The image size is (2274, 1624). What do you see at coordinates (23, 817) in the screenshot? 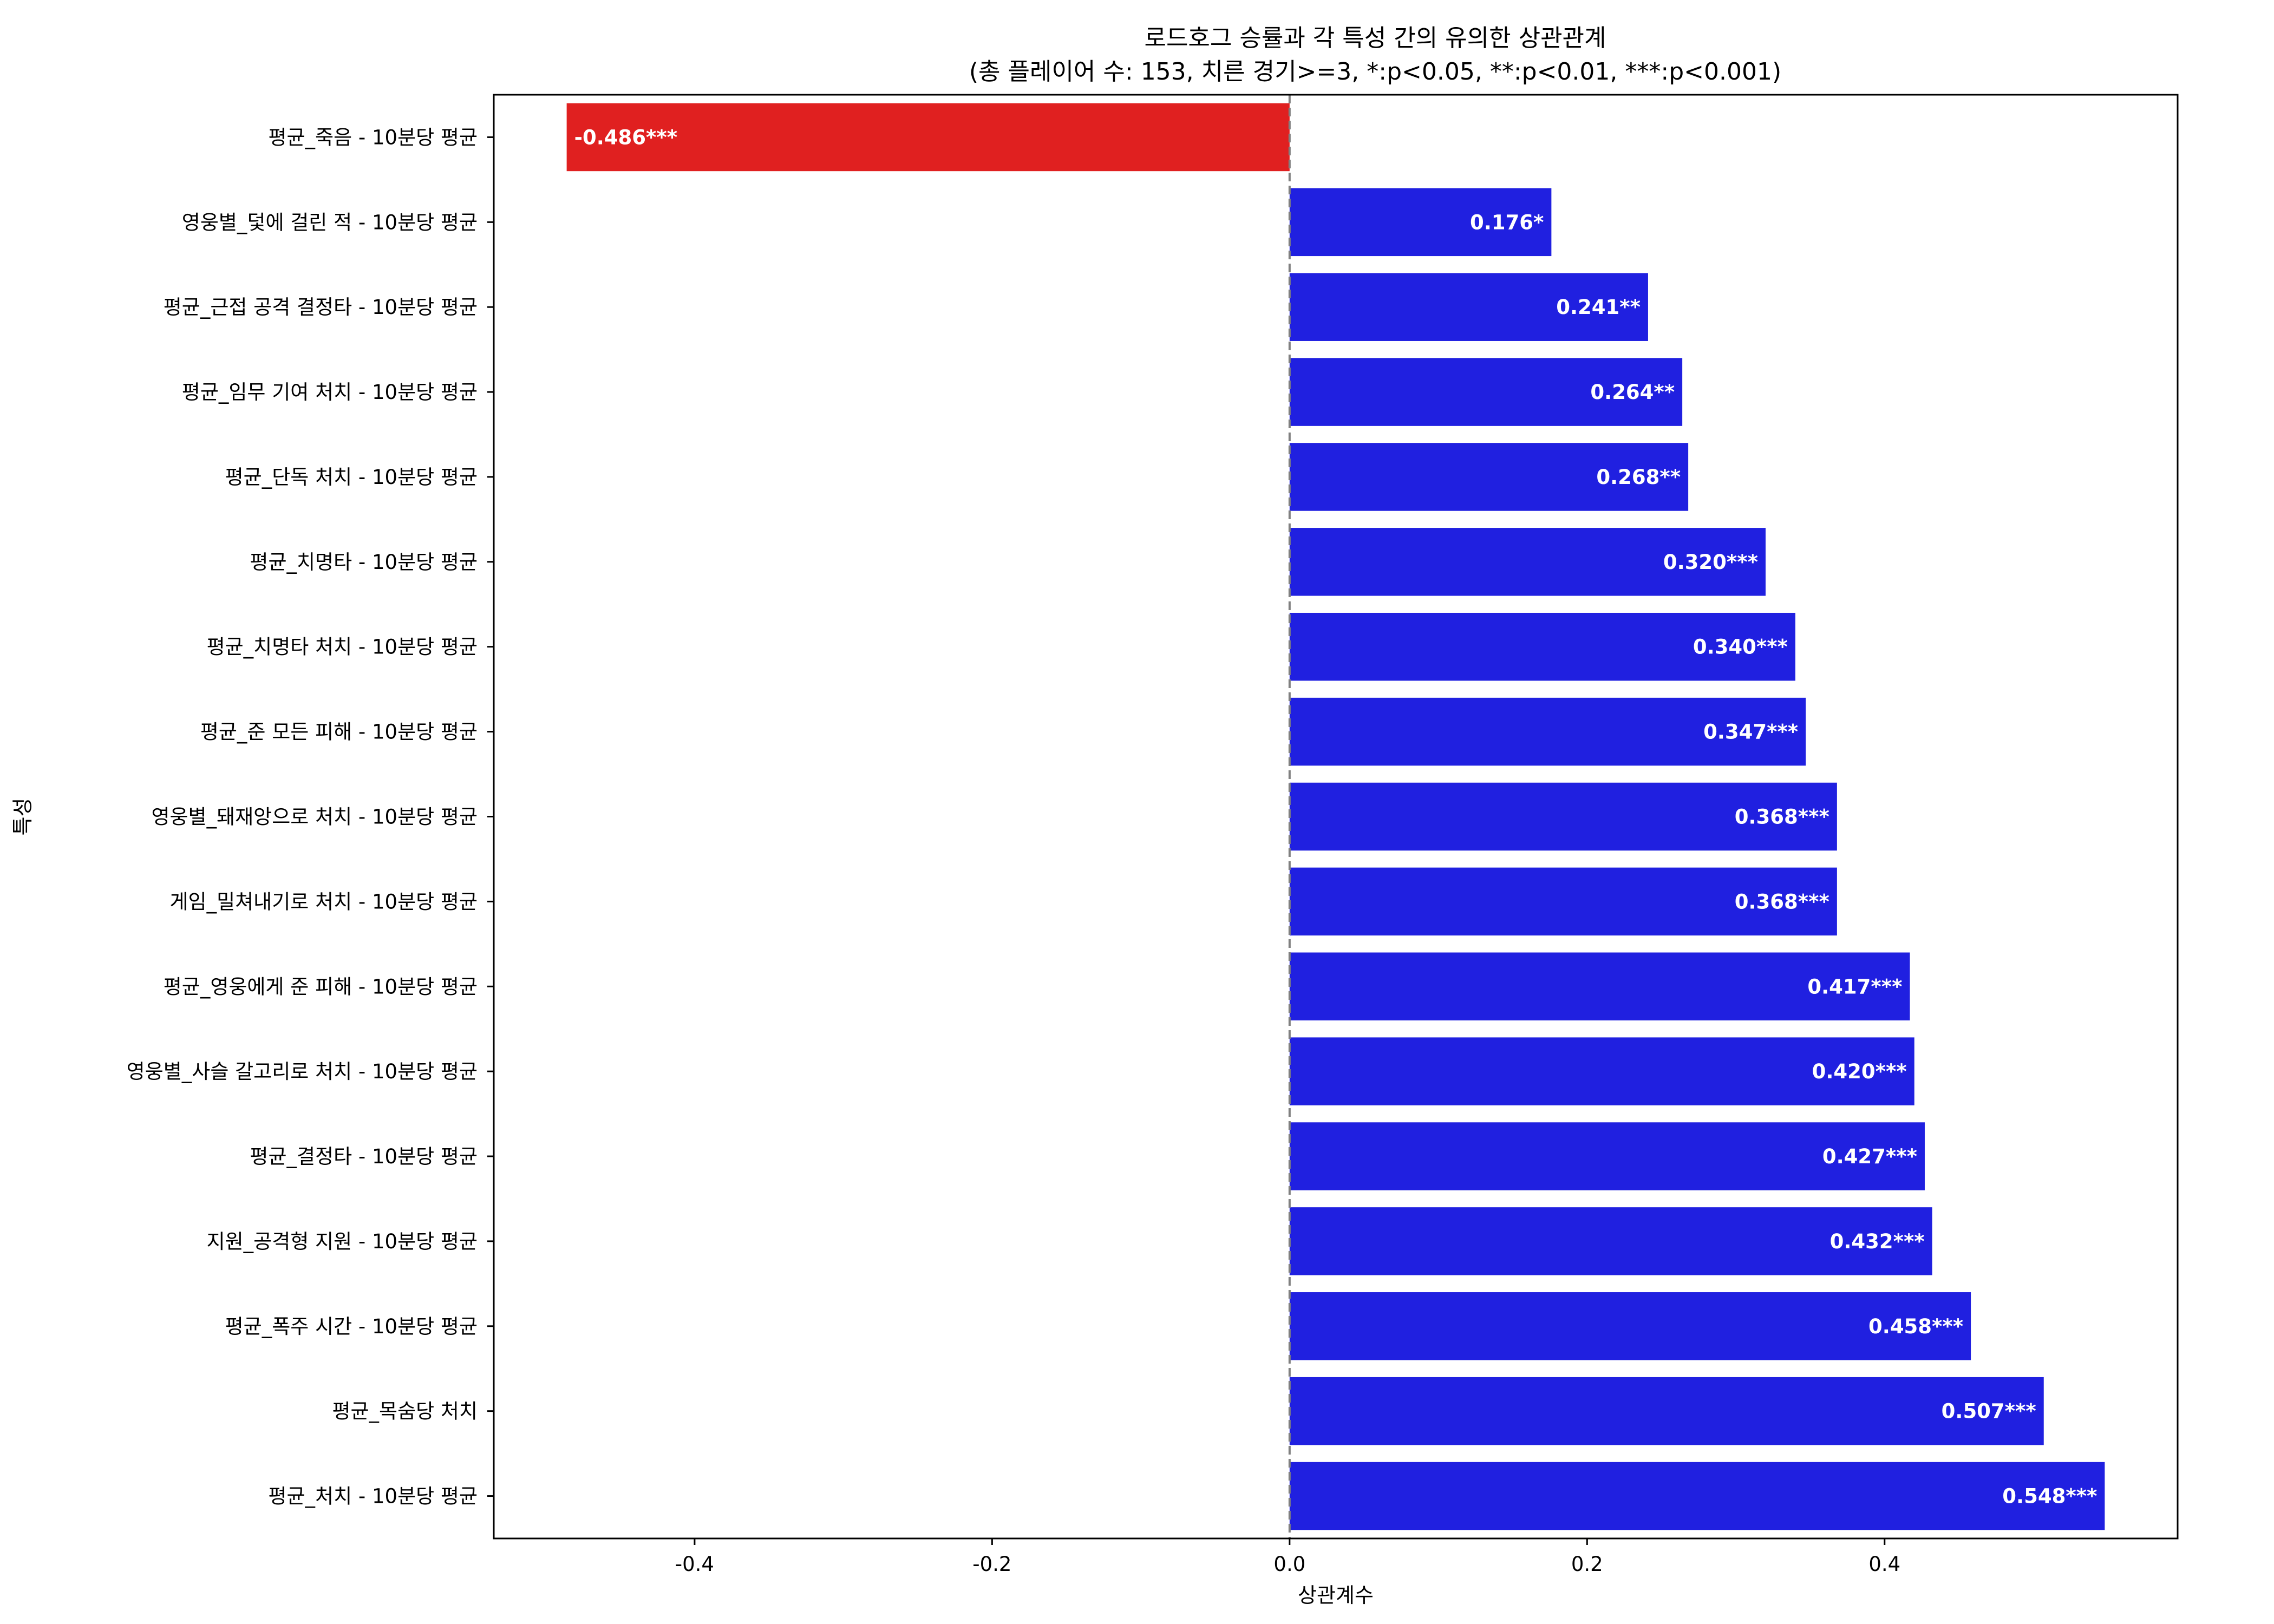
I see `y-axis-label: 특성` at bounding box center [23, 817].